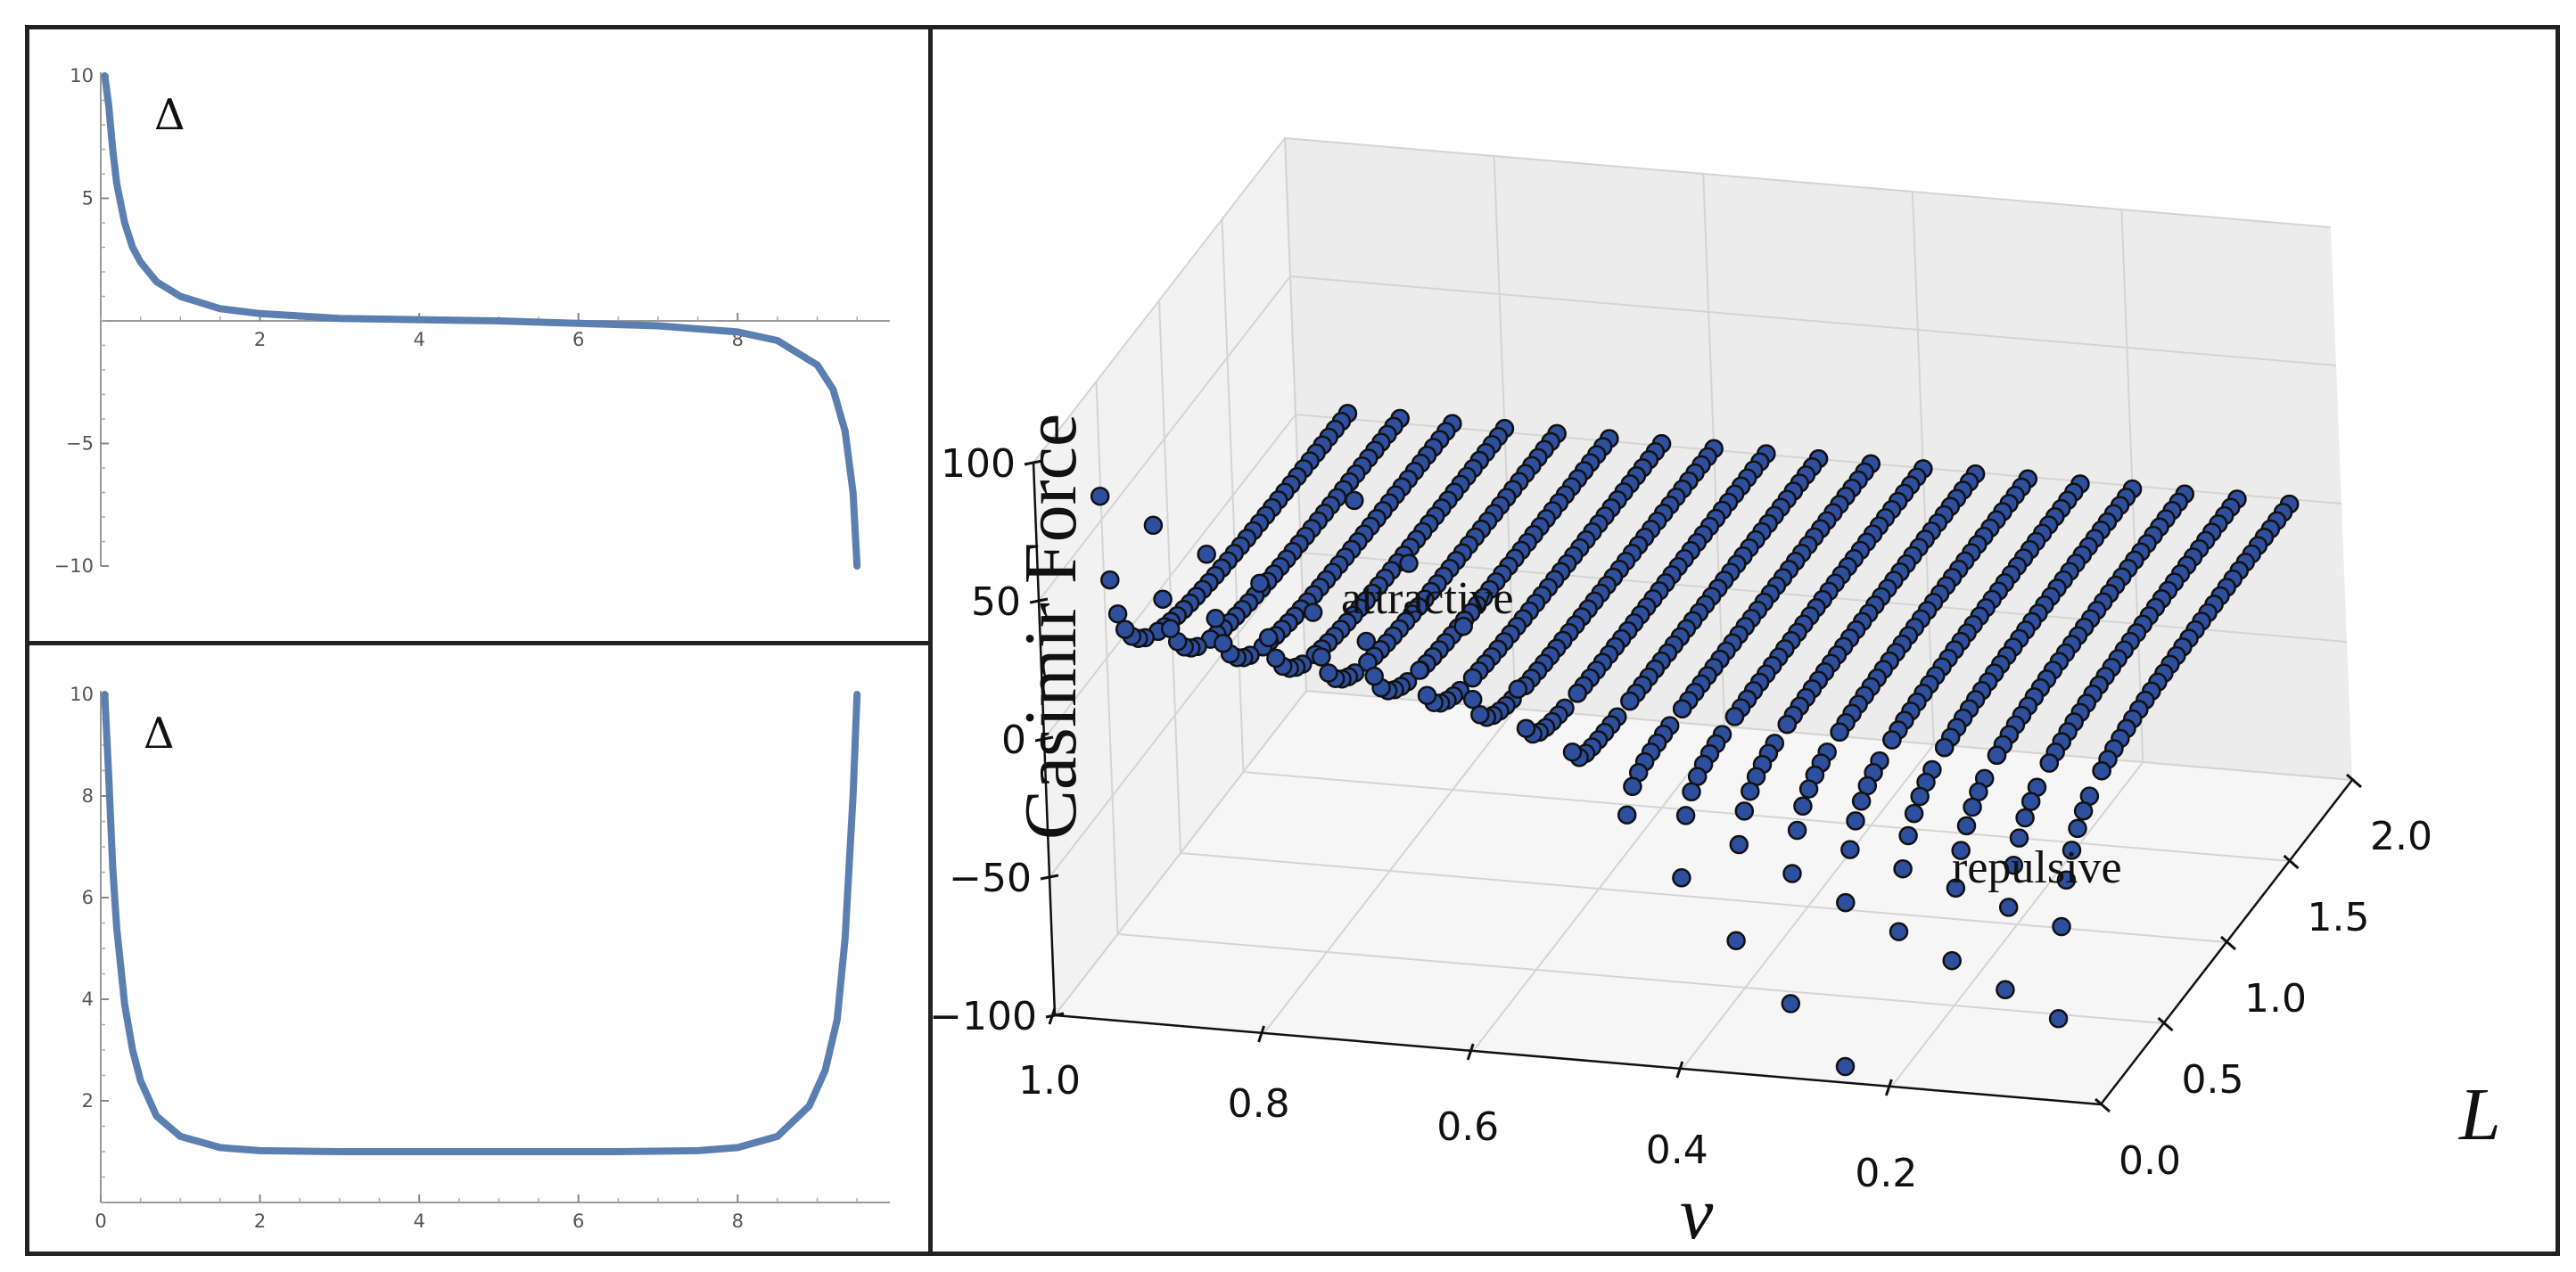 The width and height of the screenshot is (2576, 1272). I want to click on nu-tick-label: 0.6, so click(1467, 1127).